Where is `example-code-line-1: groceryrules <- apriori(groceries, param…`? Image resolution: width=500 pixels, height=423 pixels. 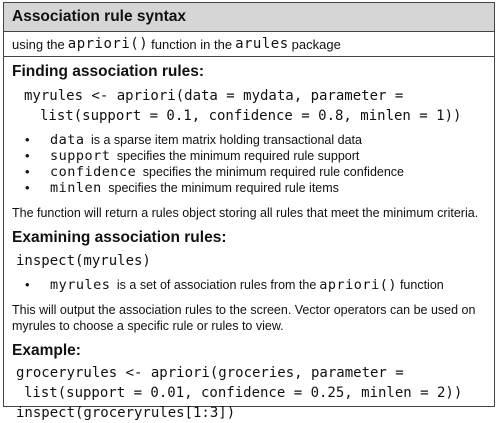
example-code-line-1: groceryrules <- apriori(groceries, param… is located at coordinates (210, 373).